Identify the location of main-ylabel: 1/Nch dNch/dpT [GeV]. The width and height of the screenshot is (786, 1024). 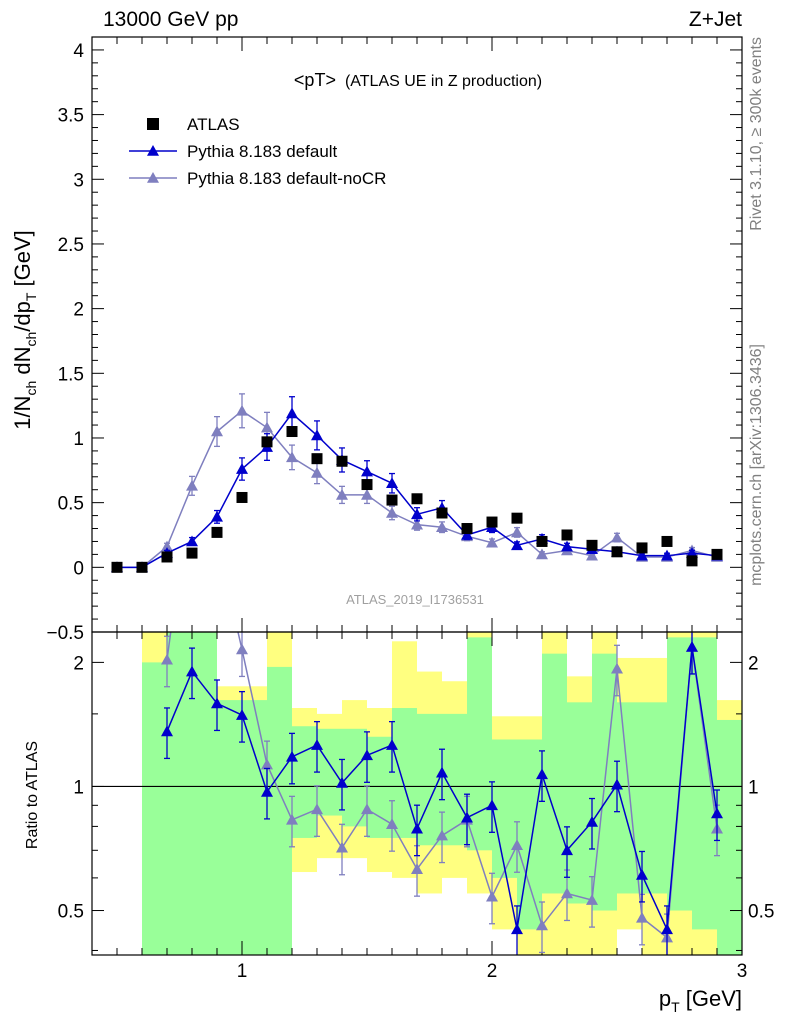
(24, 330).